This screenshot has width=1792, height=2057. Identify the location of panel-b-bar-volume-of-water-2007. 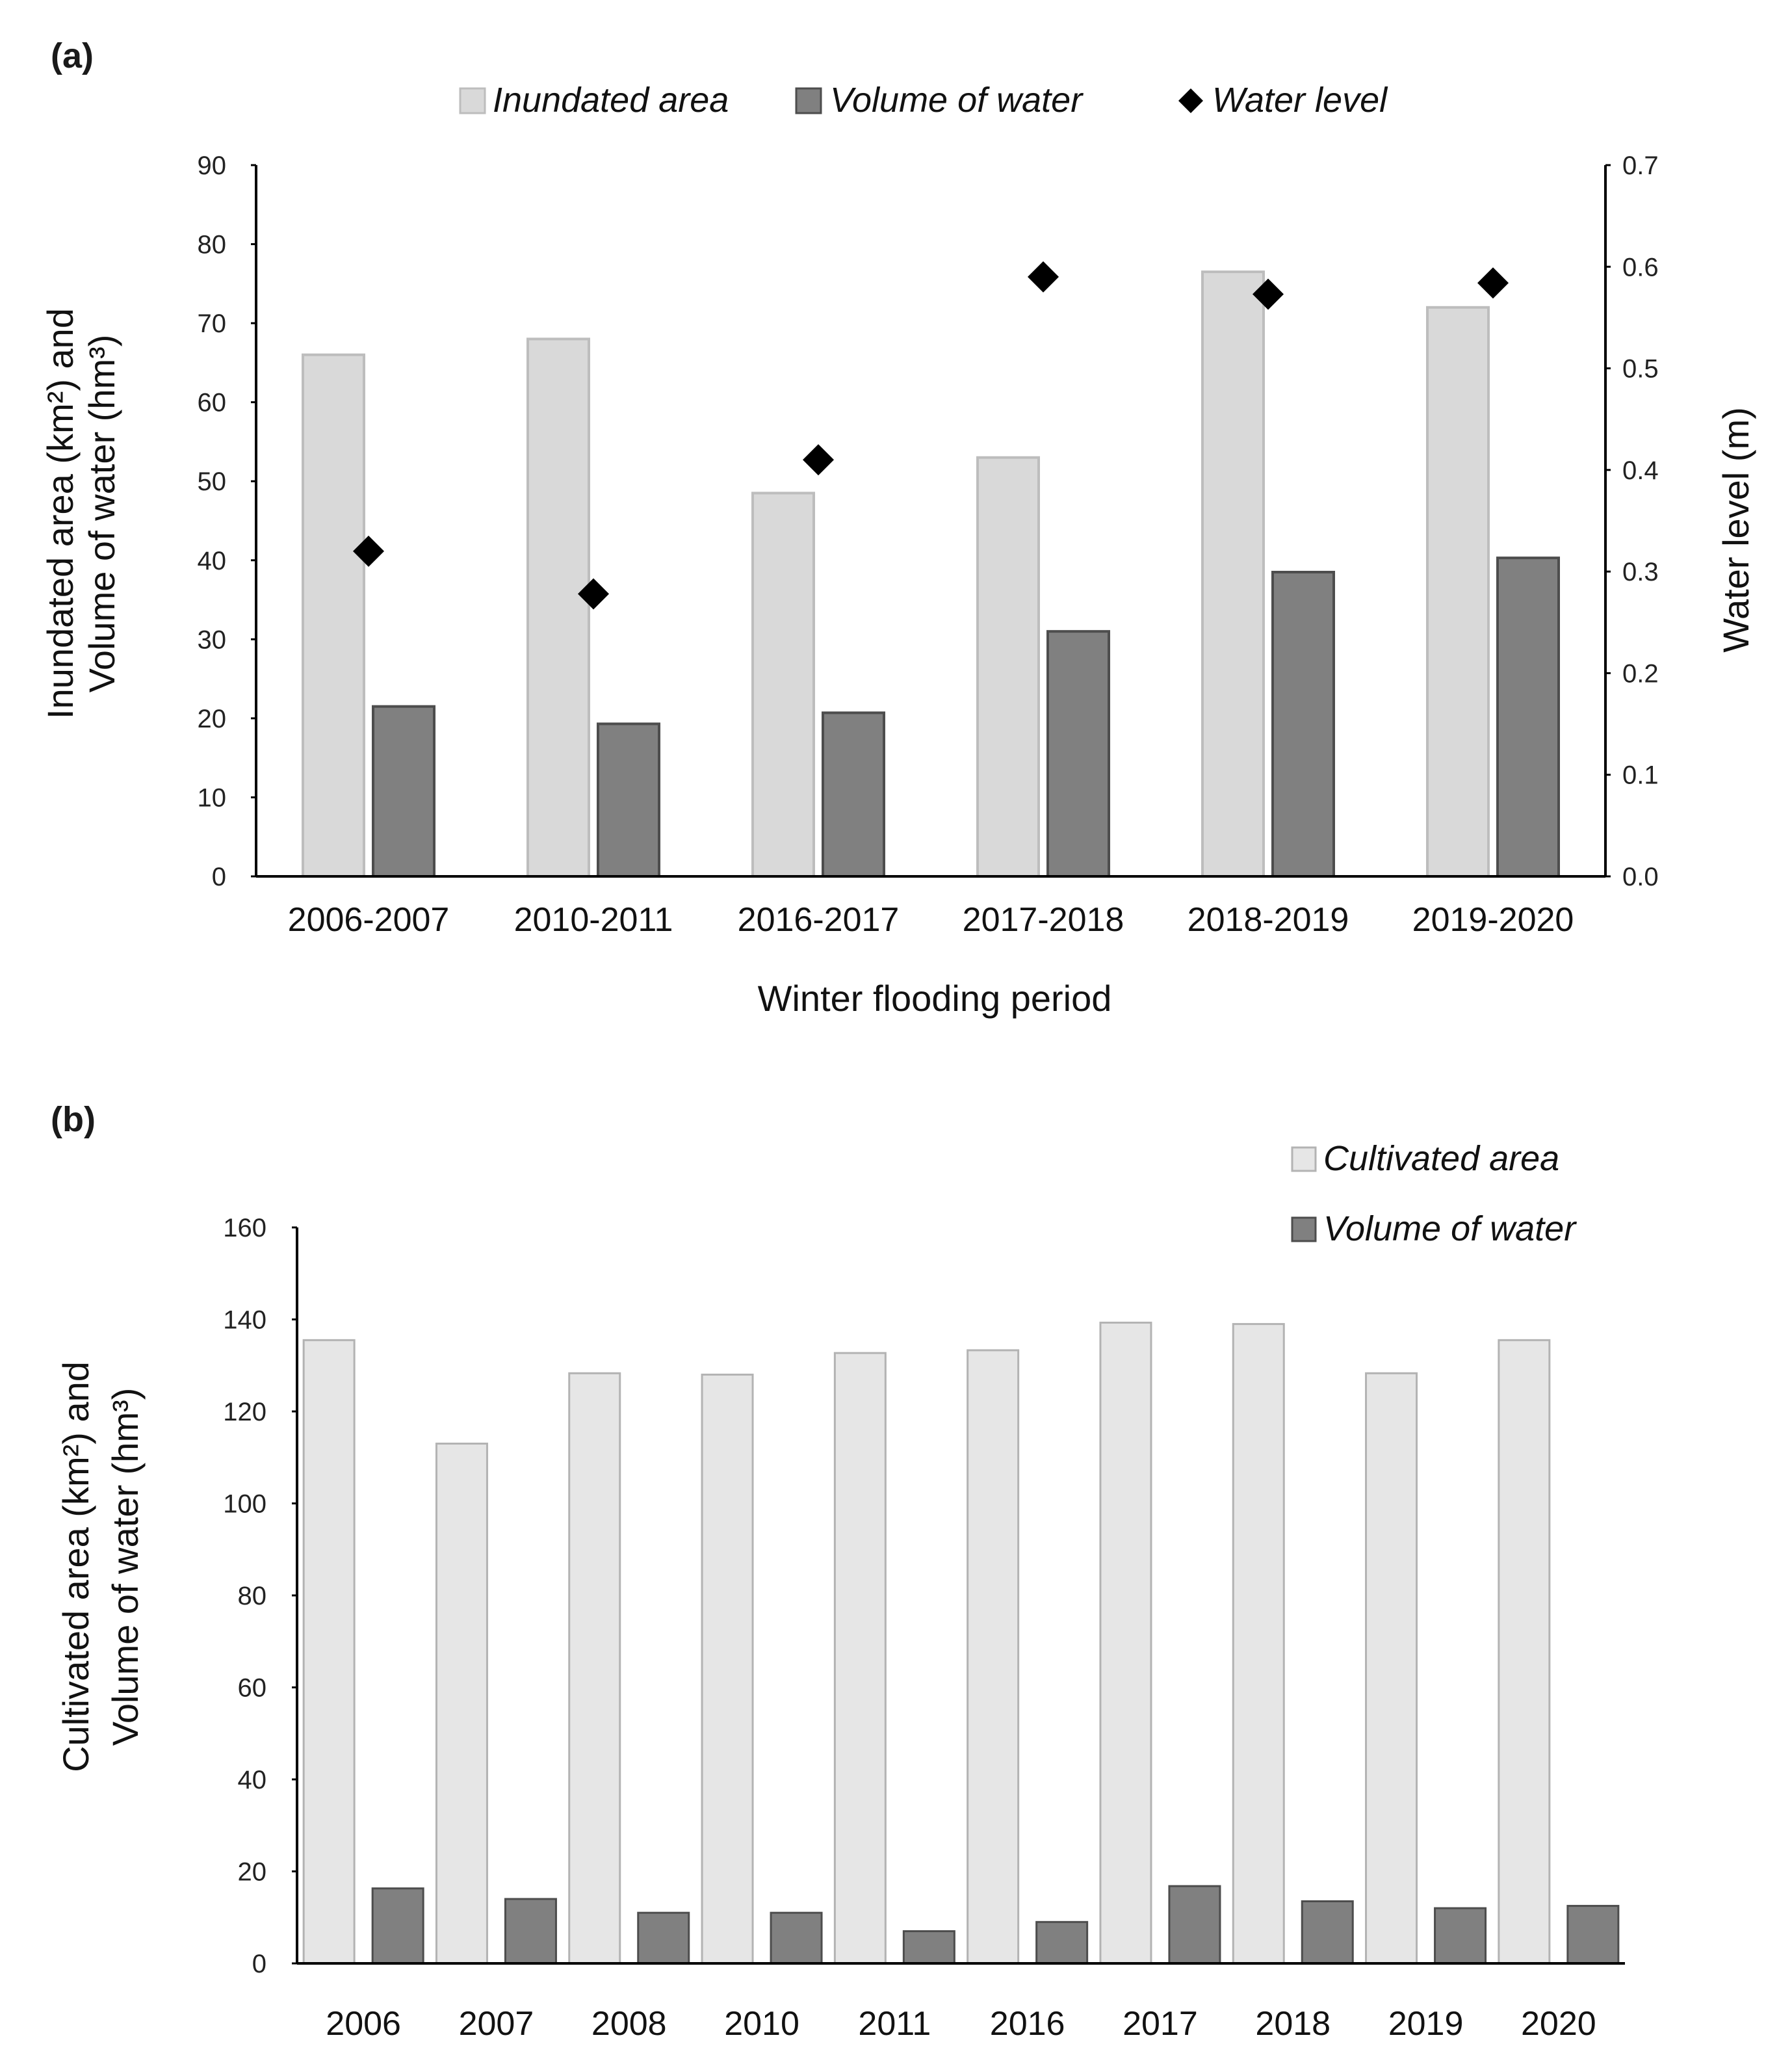
(530, 1931).